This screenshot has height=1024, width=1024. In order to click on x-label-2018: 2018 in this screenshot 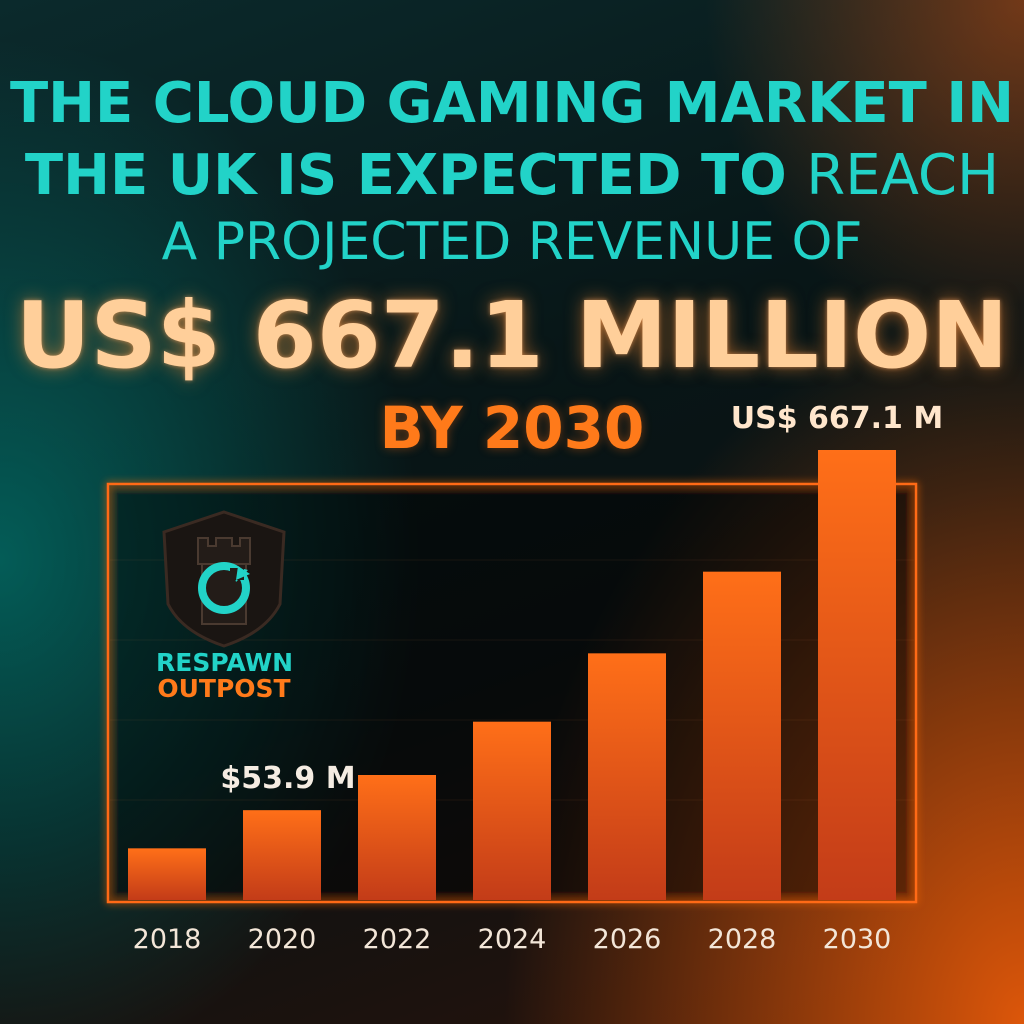, I will do `click(167, 939)`.